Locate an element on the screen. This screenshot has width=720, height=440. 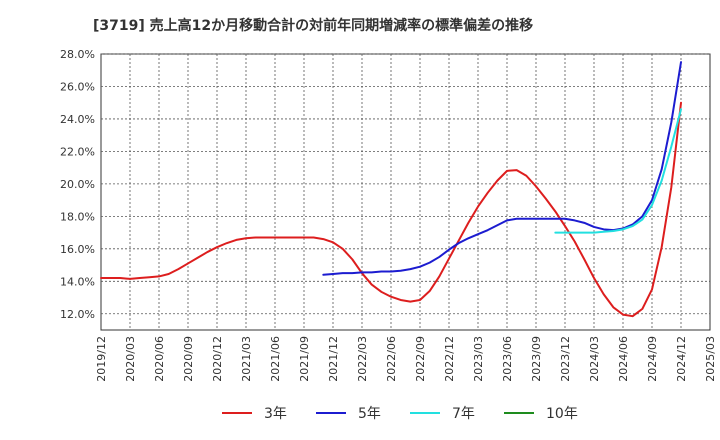
x-tick-label: 2021/12 is located at coordinates (333, 359).